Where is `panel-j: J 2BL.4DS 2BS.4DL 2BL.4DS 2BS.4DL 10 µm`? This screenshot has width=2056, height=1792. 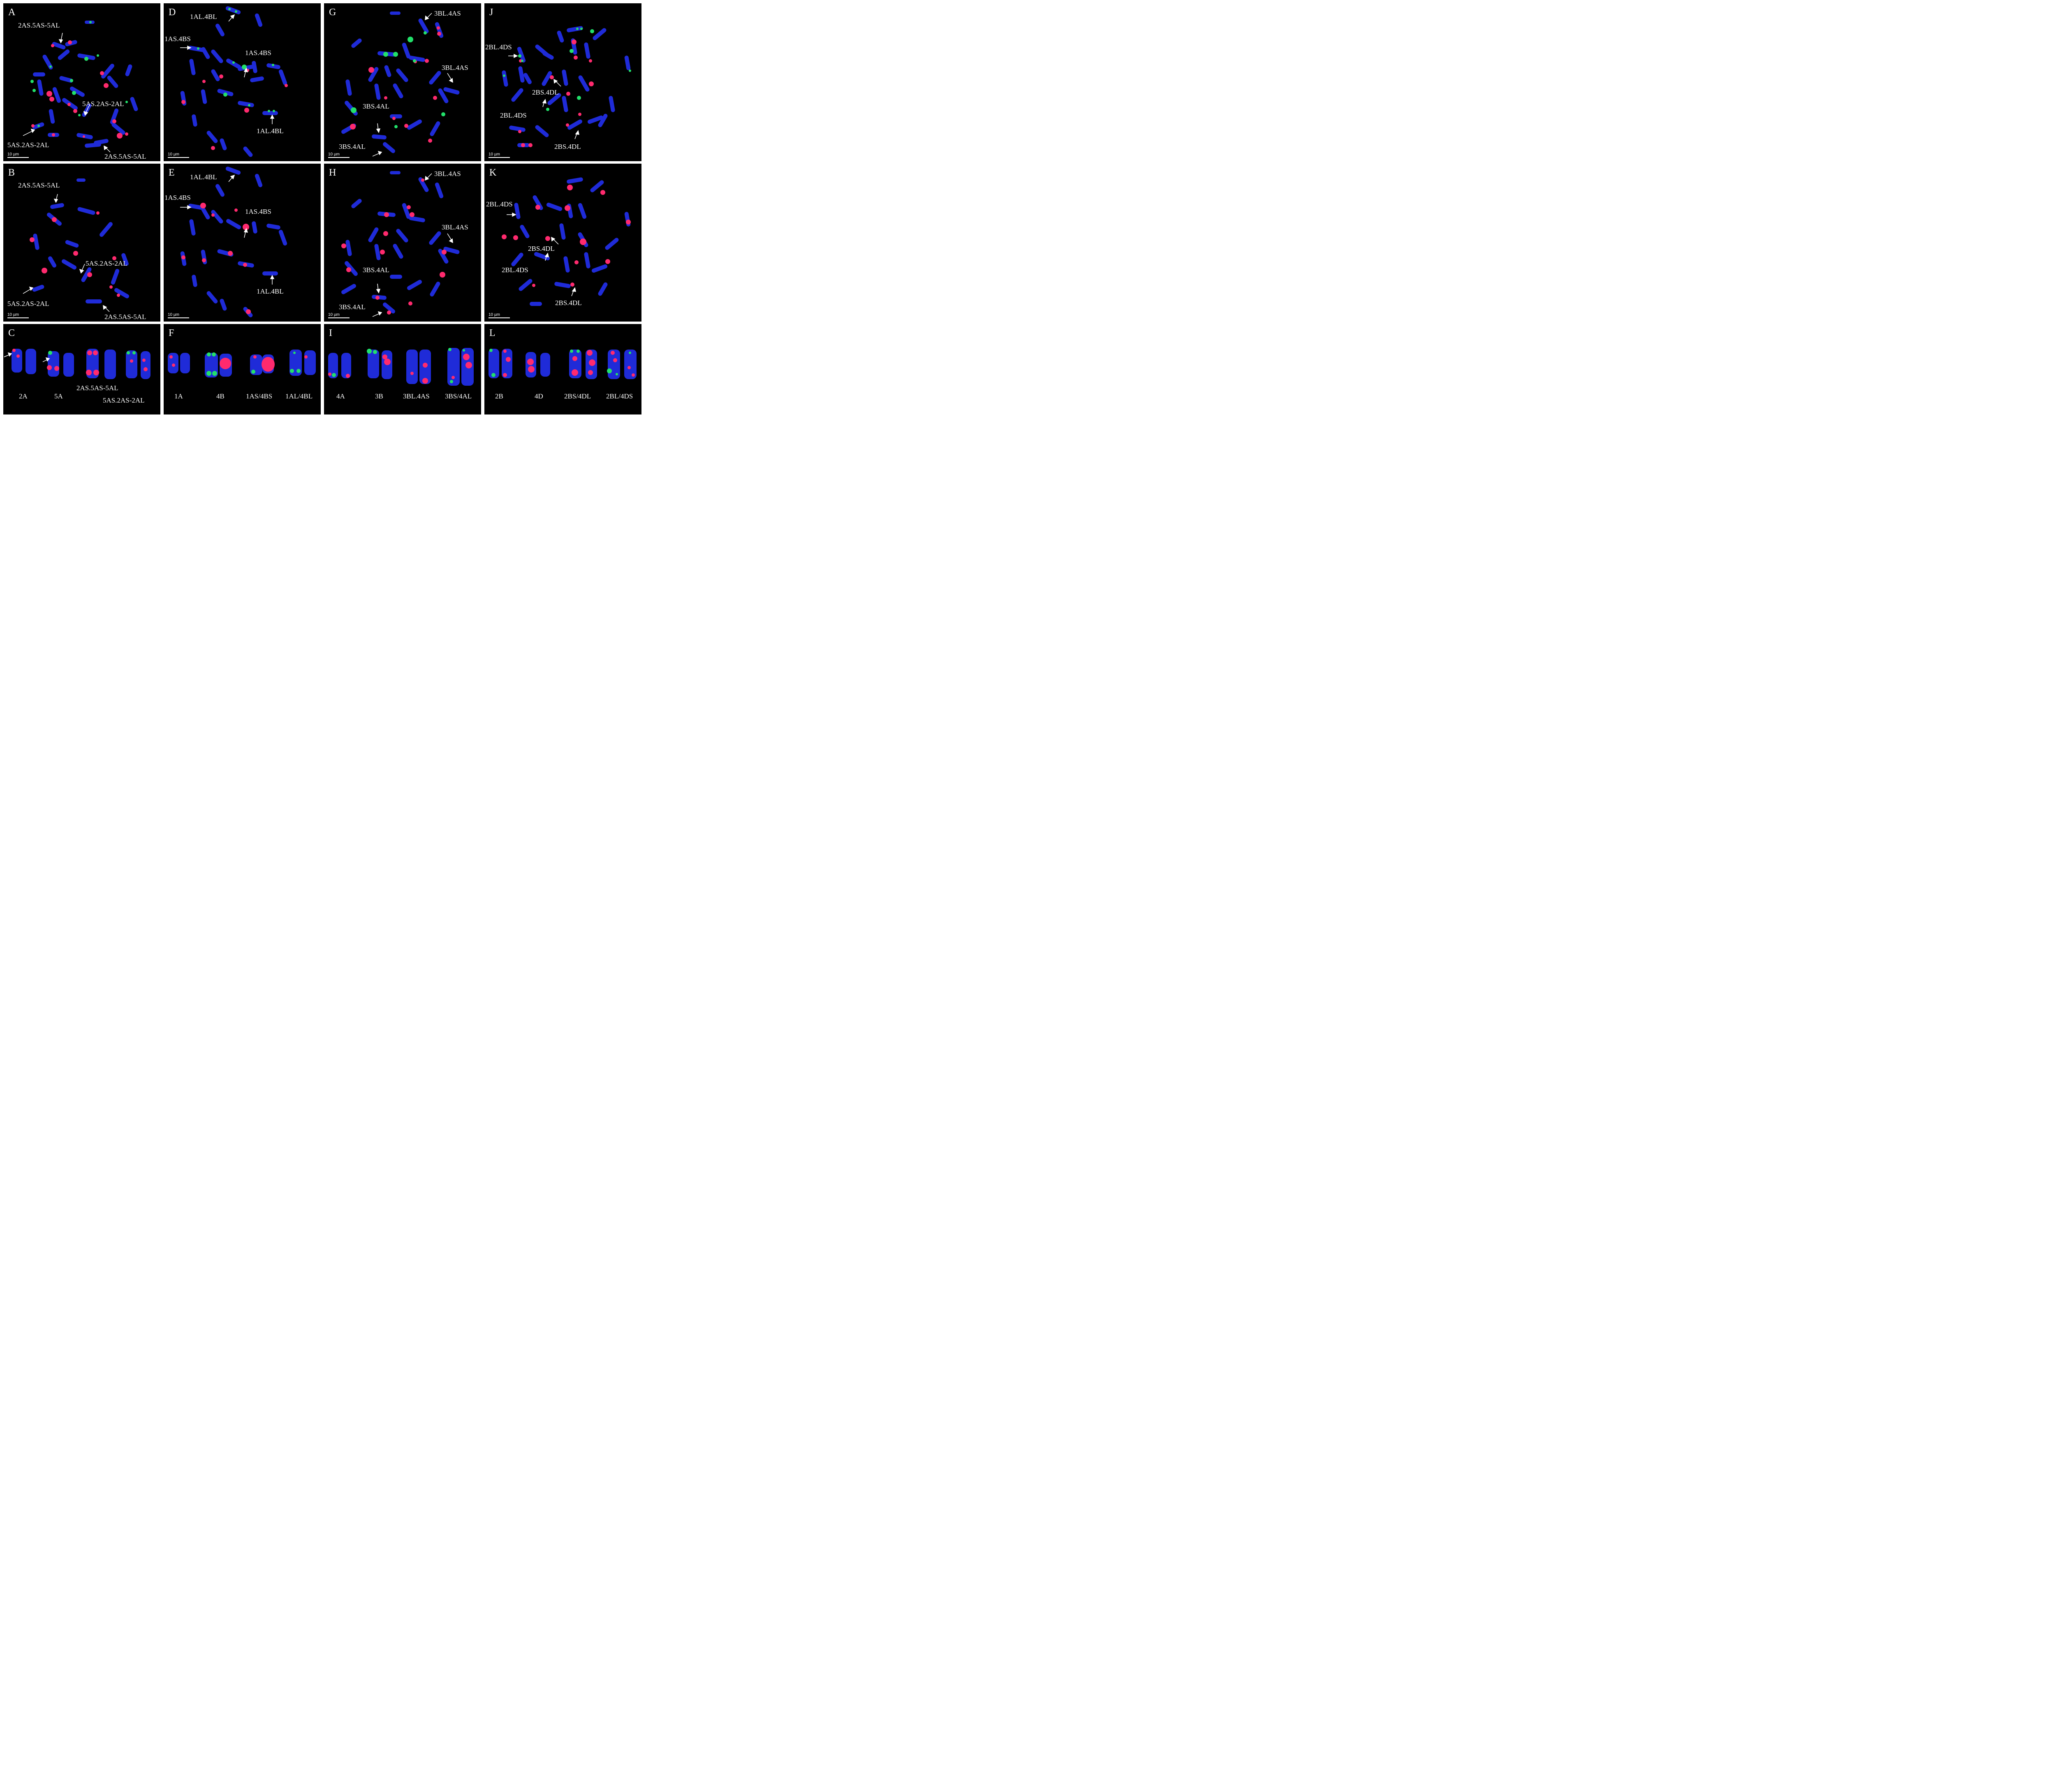
panel-j: J 2BL.4DS 2BS.4DL 2BL.4DS 2BS.4DL 10 µm is located at coordinates (562, 82).